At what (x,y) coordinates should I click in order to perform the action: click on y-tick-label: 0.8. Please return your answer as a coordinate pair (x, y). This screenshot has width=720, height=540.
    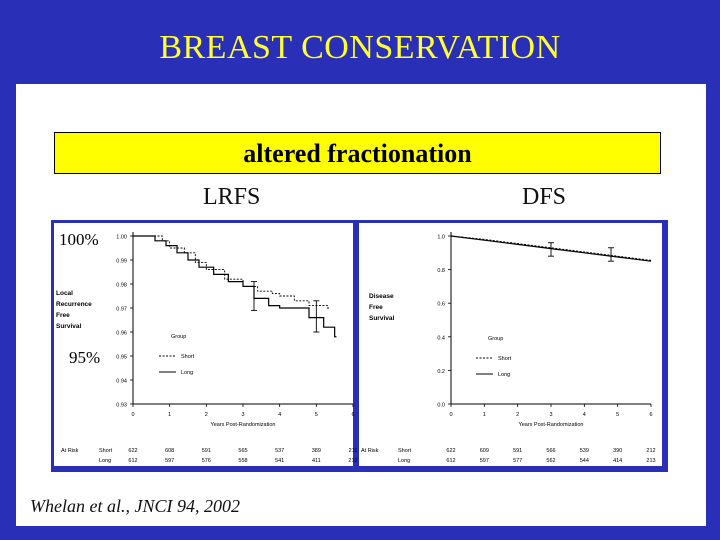
    Looking at the image, I should click on (441, 271).